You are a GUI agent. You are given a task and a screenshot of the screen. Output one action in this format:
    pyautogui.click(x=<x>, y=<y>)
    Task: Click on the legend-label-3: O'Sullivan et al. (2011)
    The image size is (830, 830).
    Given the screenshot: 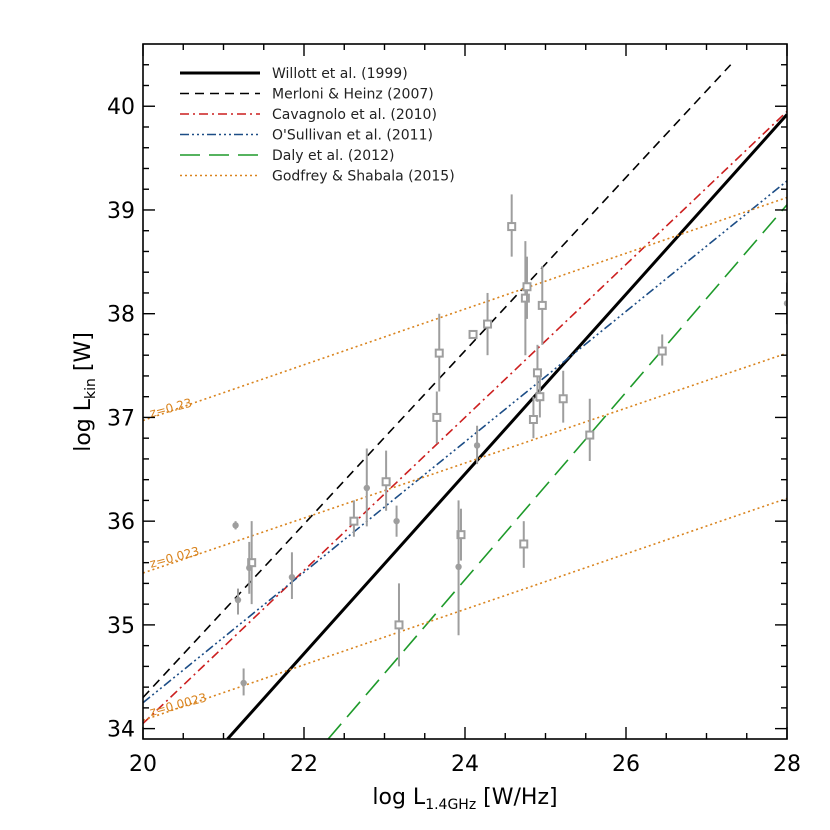 What is the action you would take?
    pyautogui.click(x=352, y=136)
    